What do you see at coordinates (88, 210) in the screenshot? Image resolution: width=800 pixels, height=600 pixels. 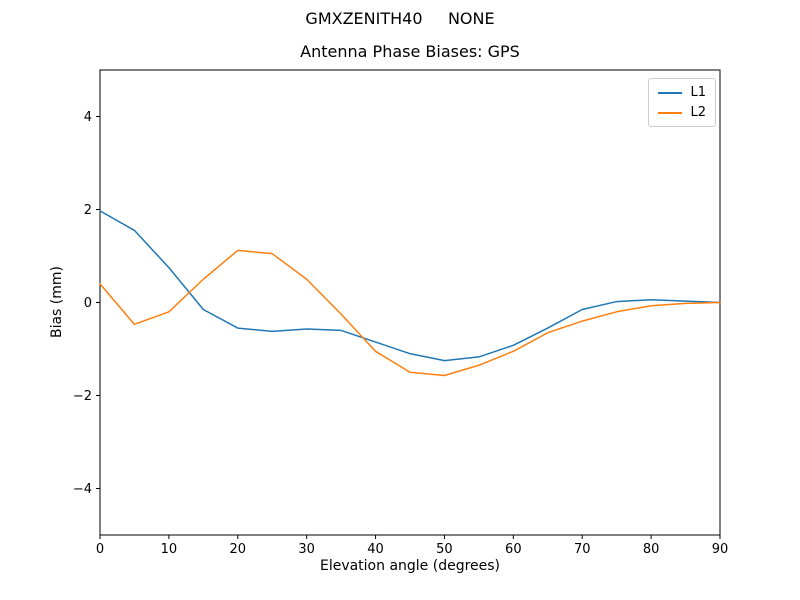 I see `y-tick-label: 2` at bounding box center [88, 210].